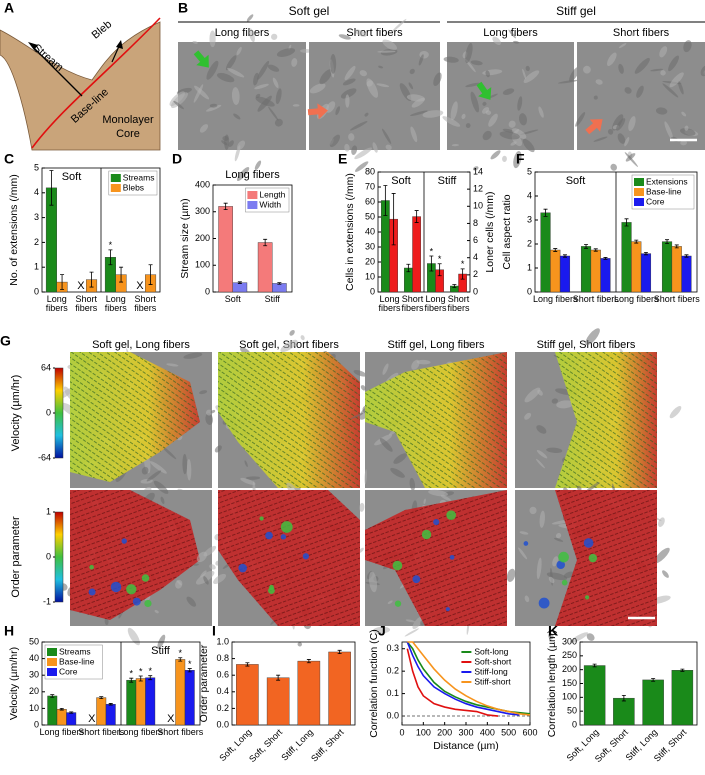 The image size is (705, 775). I want to click on y2-tick-label: 2, so click(475, 274).